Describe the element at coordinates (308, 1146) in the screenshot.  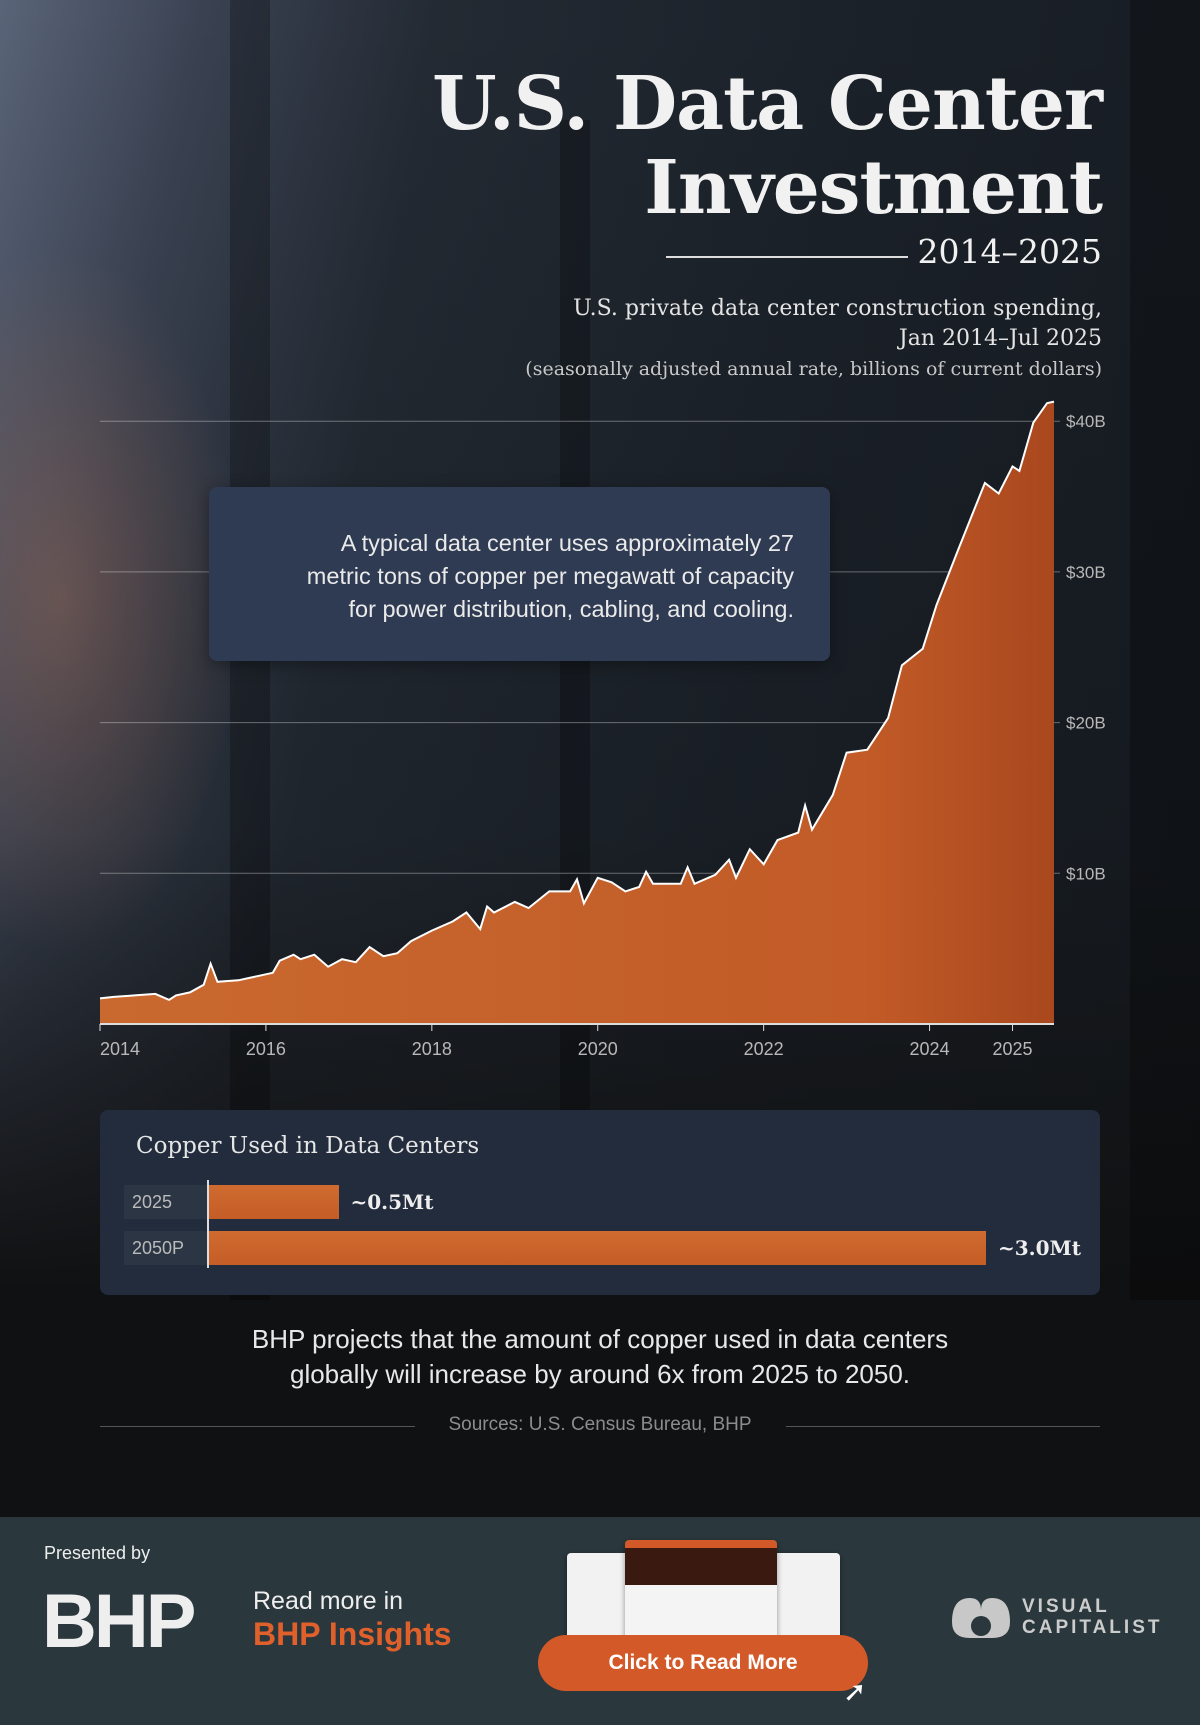
I see `copper-panel-title: Copper Used in Data Centers` at that location.